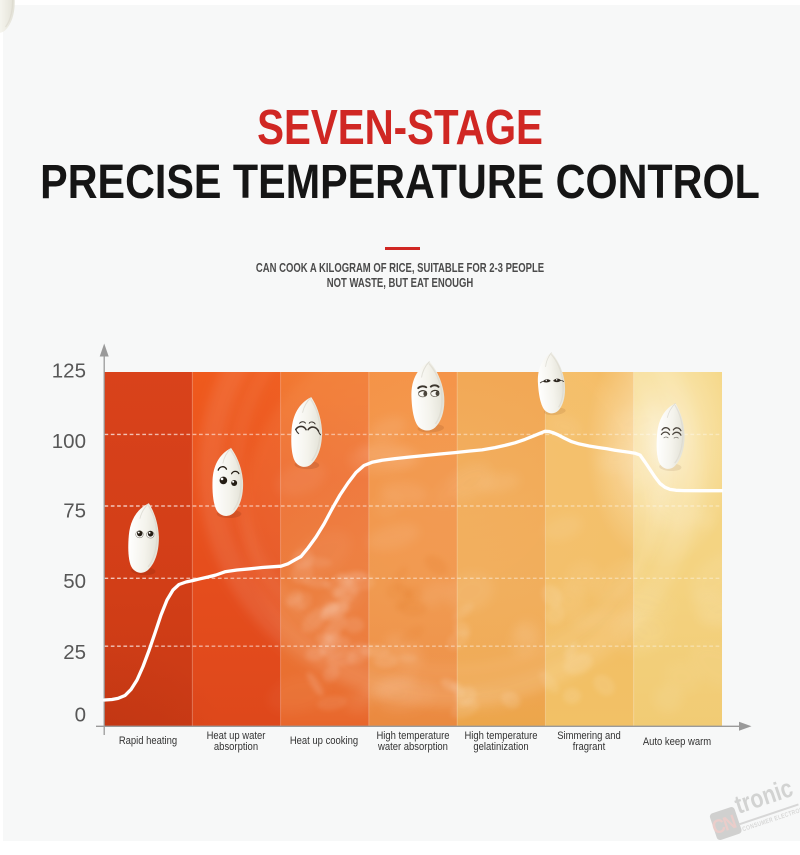  Describe the element at coordinates (74, 581) in the screenshot. I see `svg-text: 50` at that location.